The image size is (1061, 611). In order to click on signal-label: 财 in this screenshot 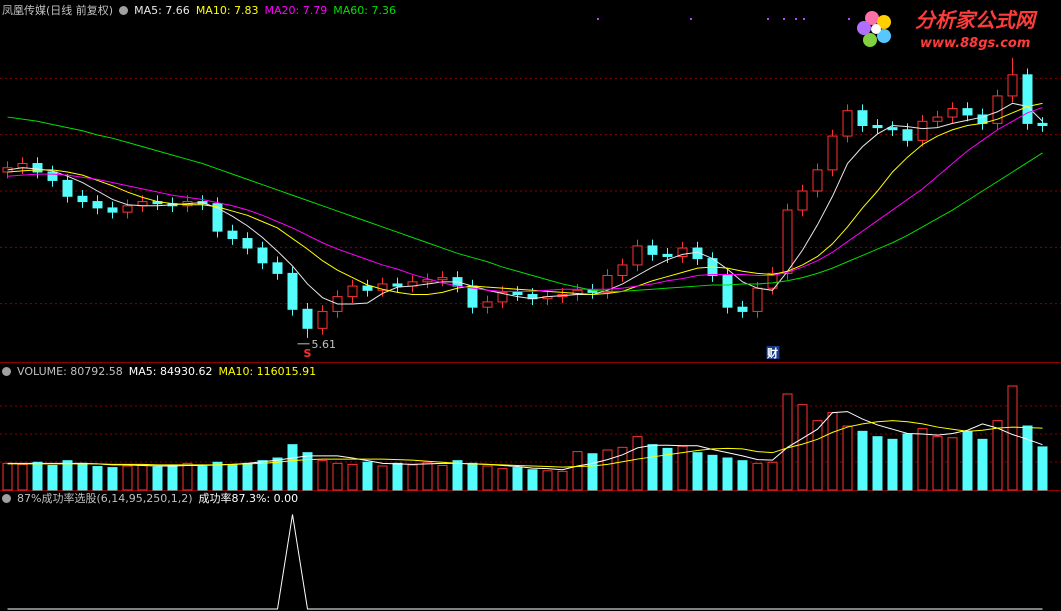, I will do `click(772, 353)`.